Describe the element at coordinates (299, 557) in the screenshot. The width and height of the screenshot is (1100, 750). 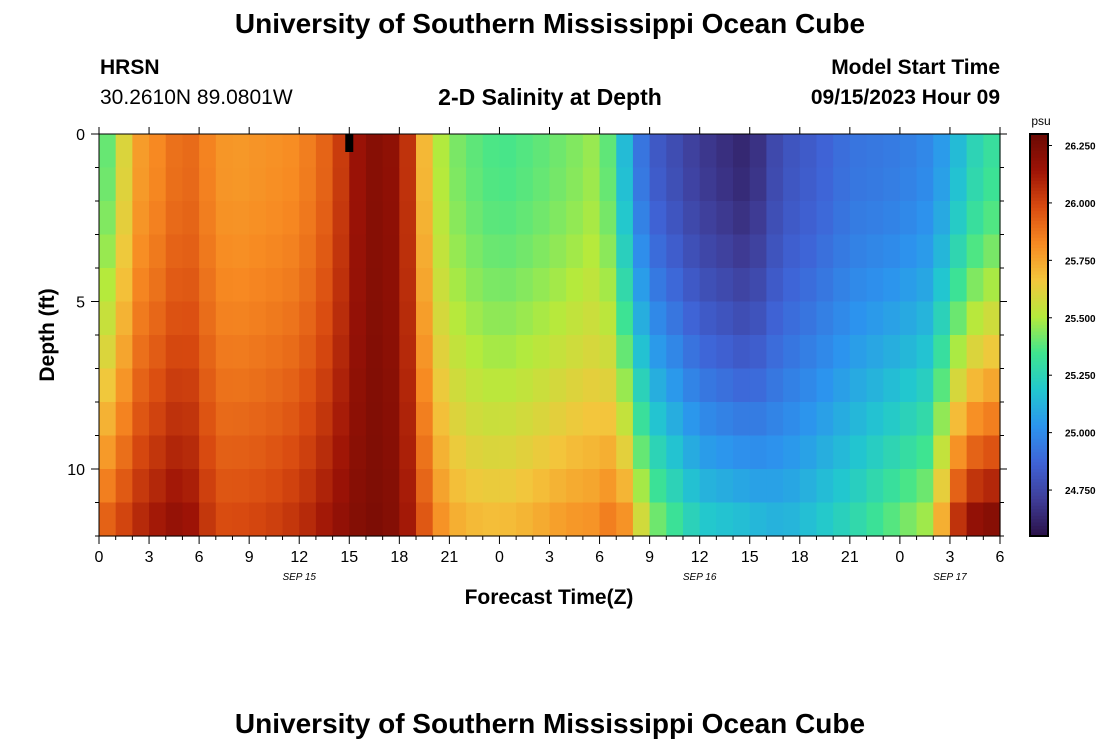
I see `x-tick-label: 12` at that location.